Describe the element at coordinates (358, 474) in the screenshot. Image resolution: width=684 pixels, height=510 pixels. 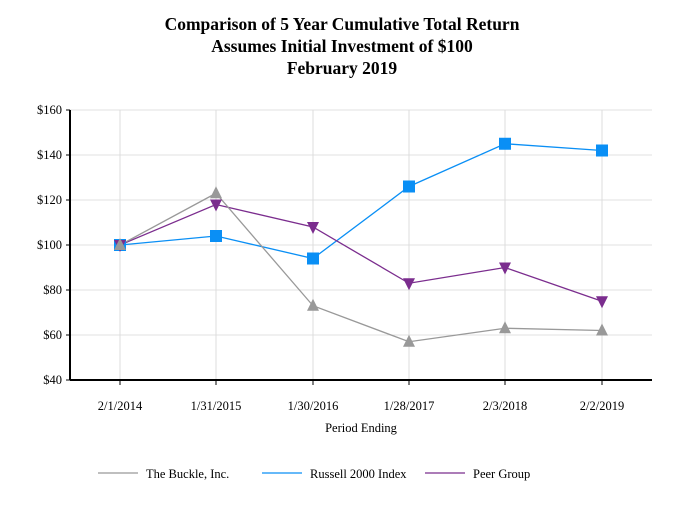
I see `legend-label: Russell 2000 Index` at that location.